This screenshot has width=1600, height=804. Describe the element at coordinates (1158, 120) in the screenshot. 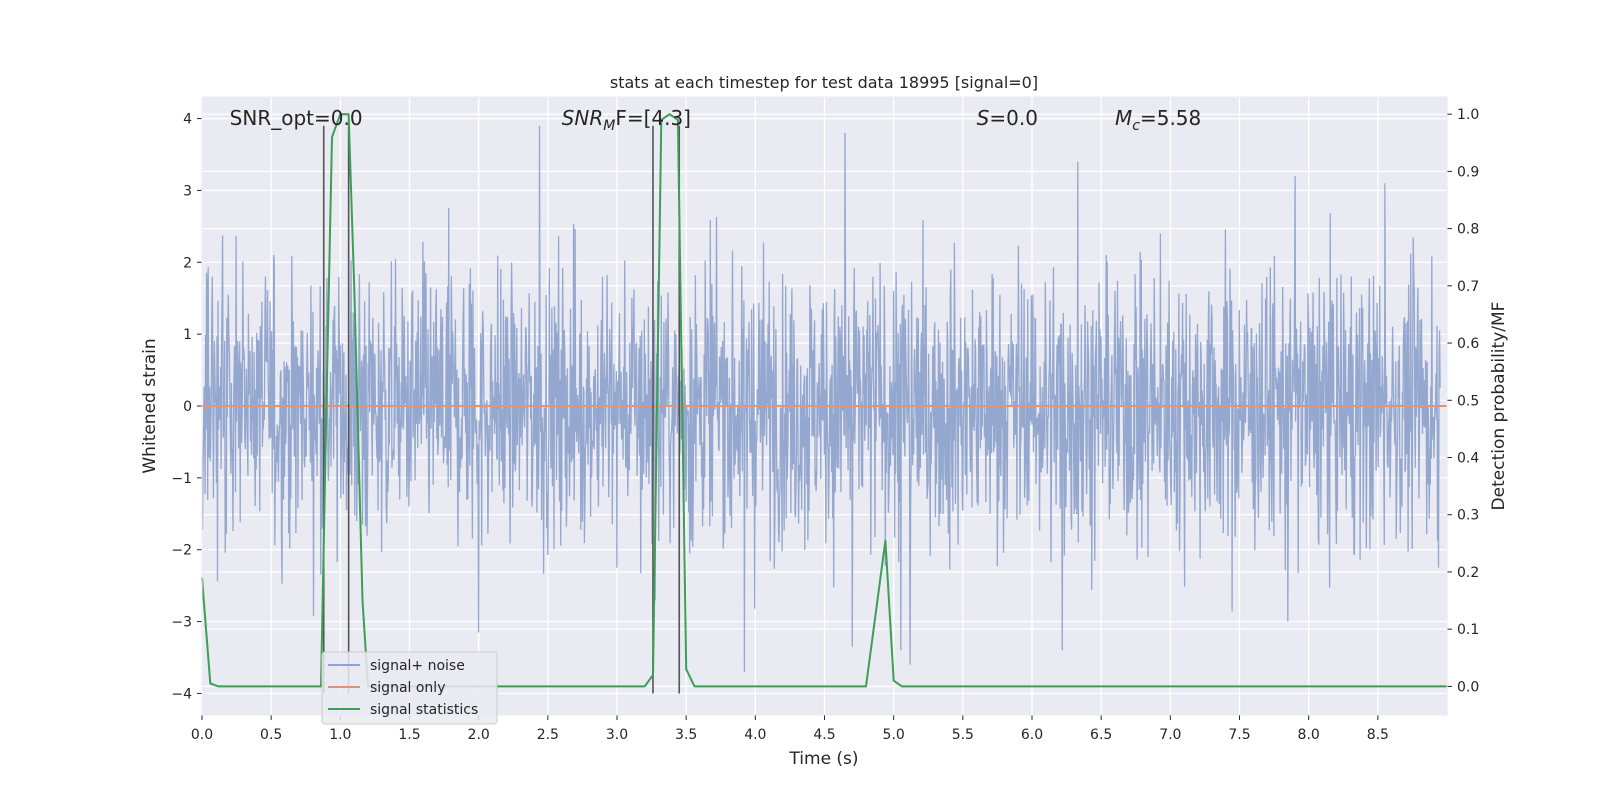

I see `annotation-text: Mc=5.58` at that location.